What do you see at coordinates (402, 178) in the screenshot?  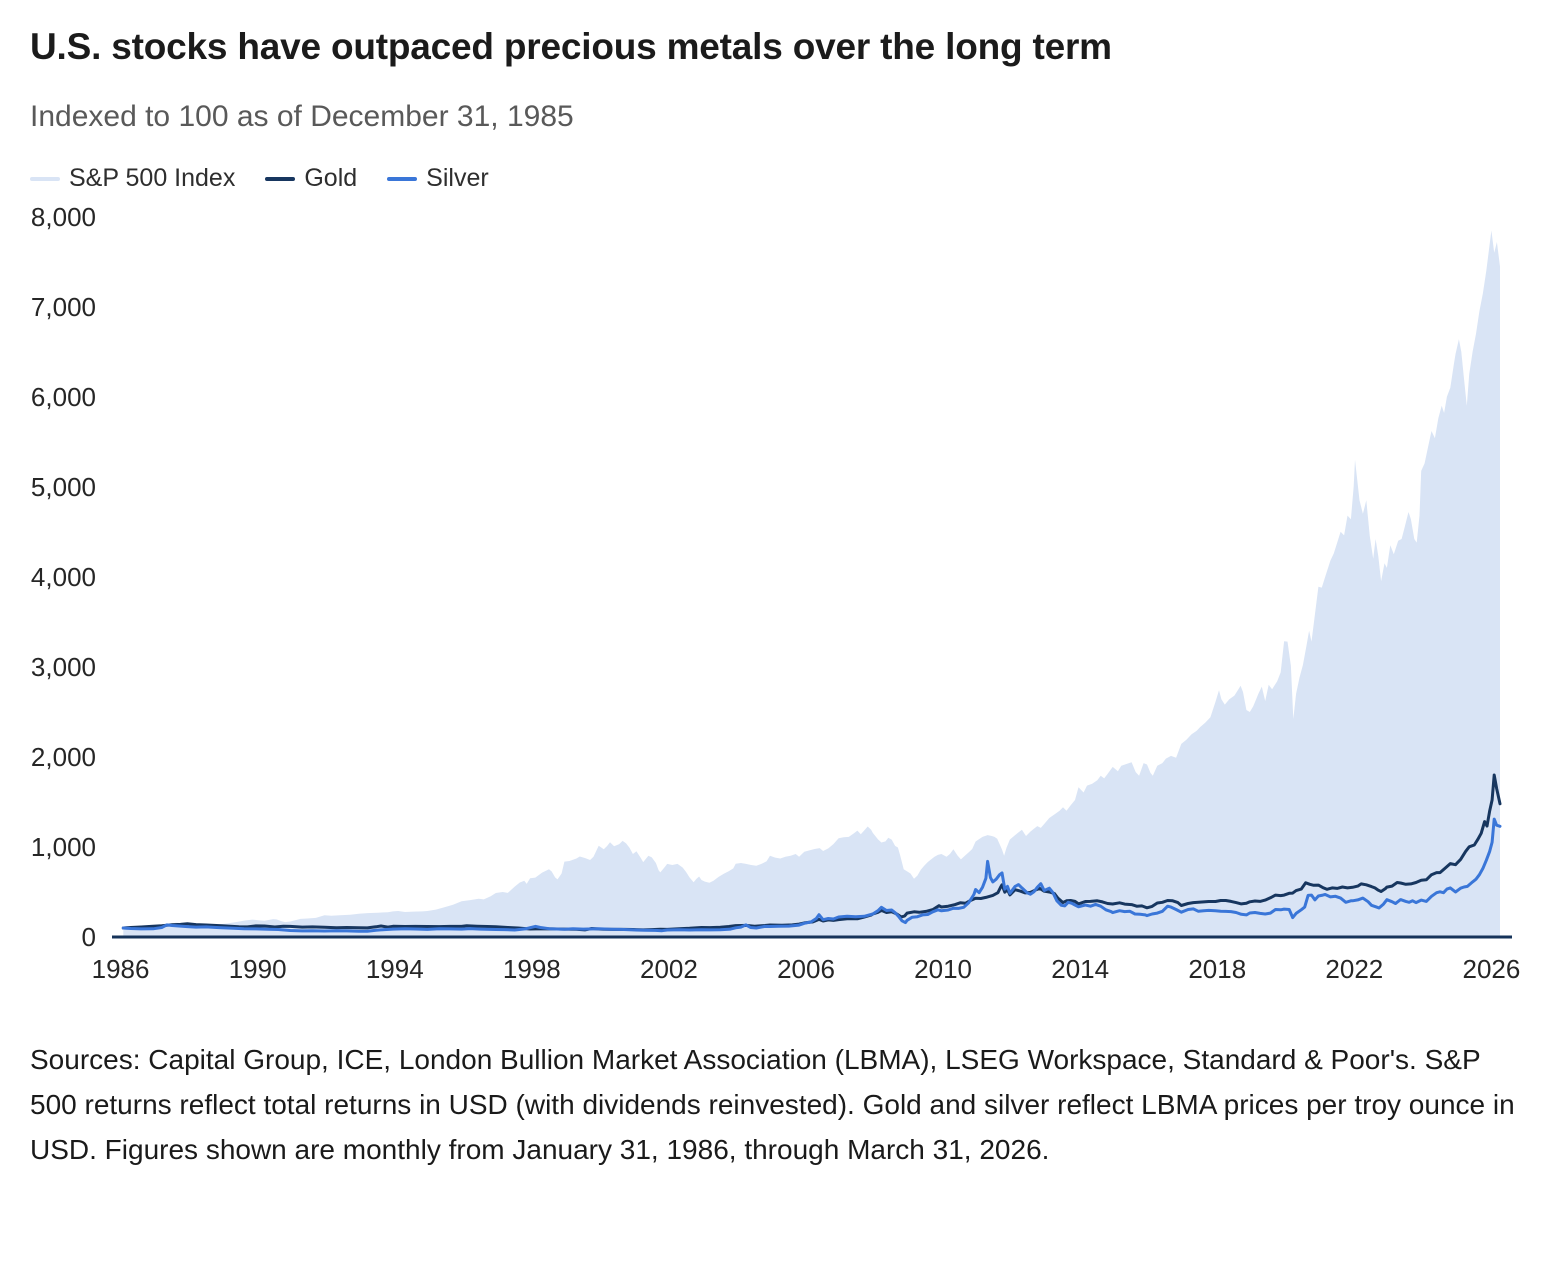 I see `silver-line-swatch-icon` at bounding box center [402, 178].